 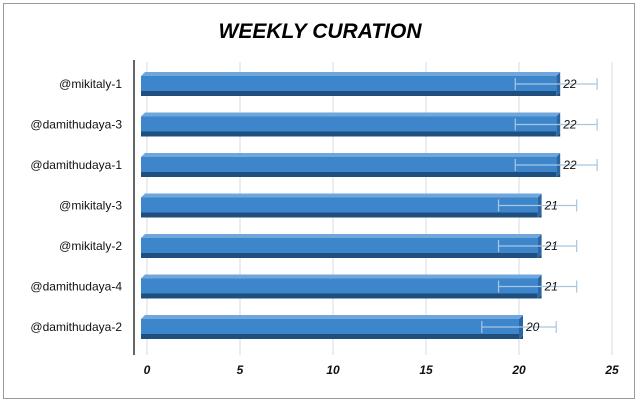 I want to click on category-label: @mikitaly-2, so click(x=90, y=246).